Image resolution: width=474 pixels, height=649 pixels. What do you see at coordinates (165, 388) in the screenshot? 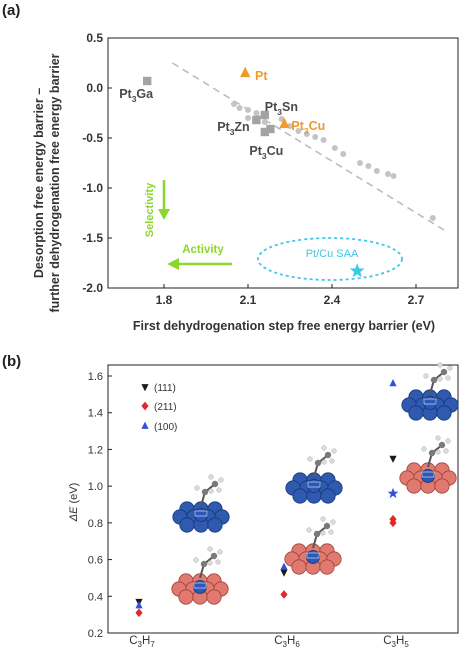
I see `legend-label: (111)` at bounding box center [165, 388].